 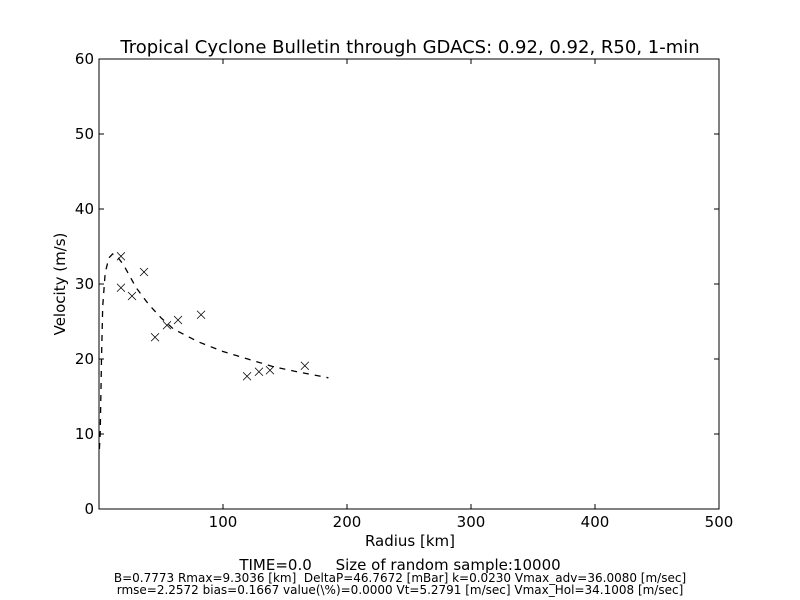 I want to click on footer-line-1: TIME=0.0 Size of random sample:10000, so click(x=399, y=565).